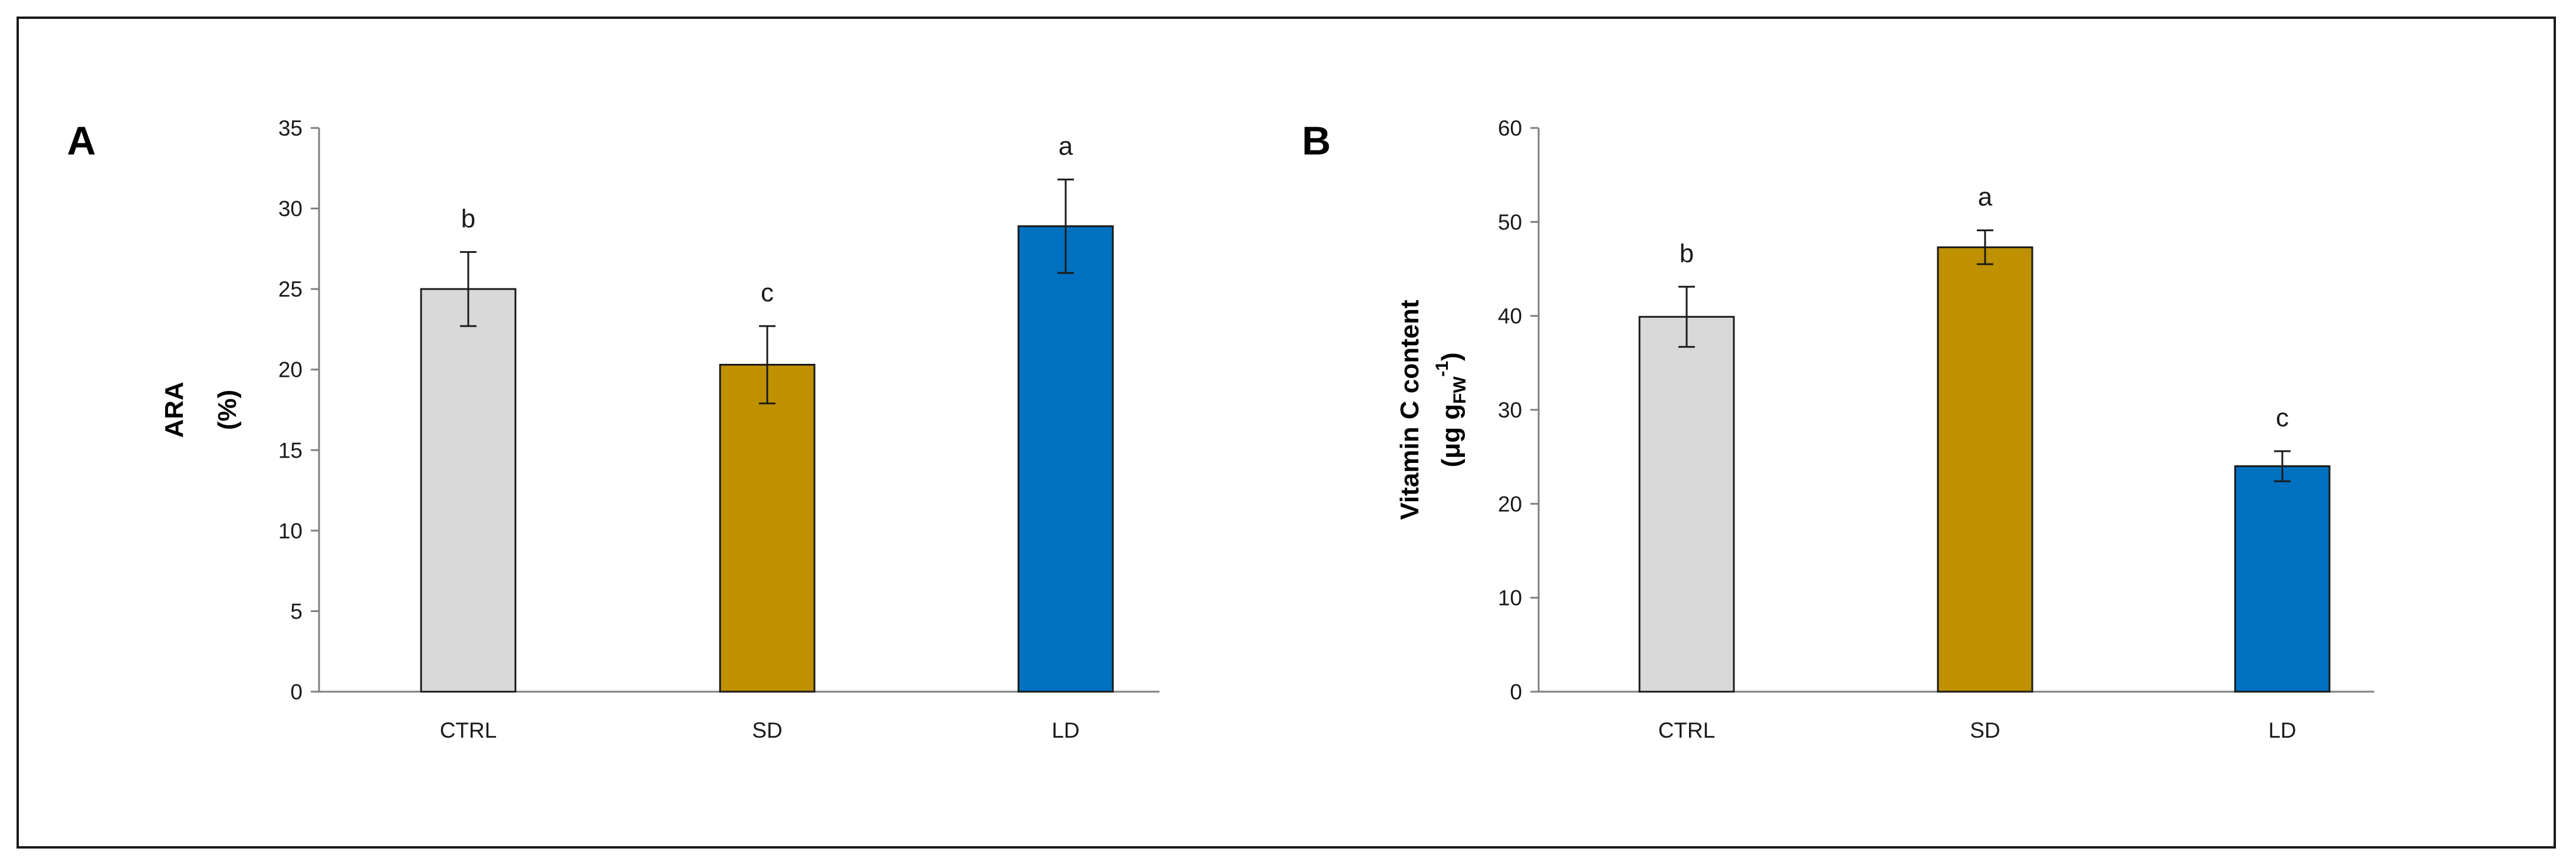 This screenshot has height=868, width=2576. Describe the element at coordinates (1410, 410) in the screenshot. I see `y-axis-title: Vitamin C content` at that location.